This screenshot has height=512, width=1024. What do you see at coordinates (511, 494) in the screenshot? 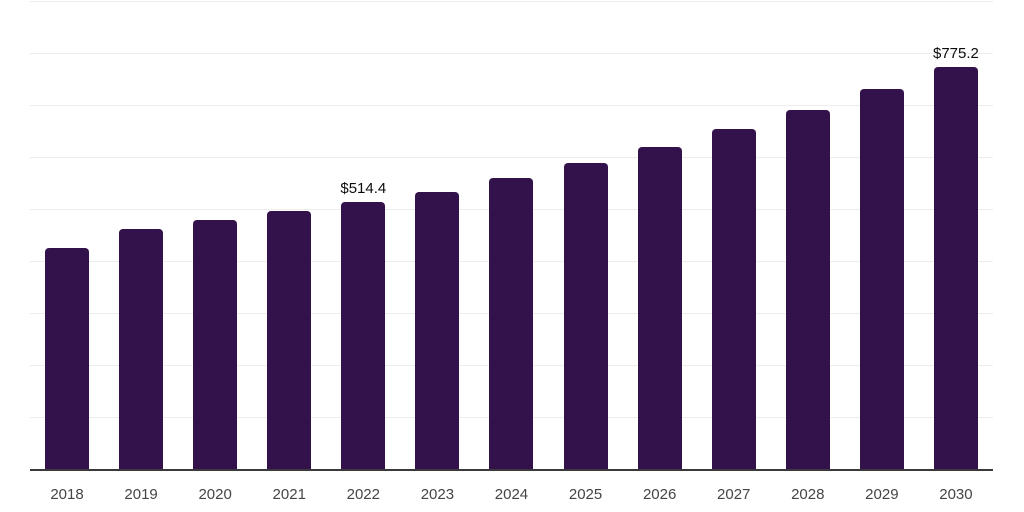
I see `x-tick-label-2024: 2024` at bounding box center [511, 494].